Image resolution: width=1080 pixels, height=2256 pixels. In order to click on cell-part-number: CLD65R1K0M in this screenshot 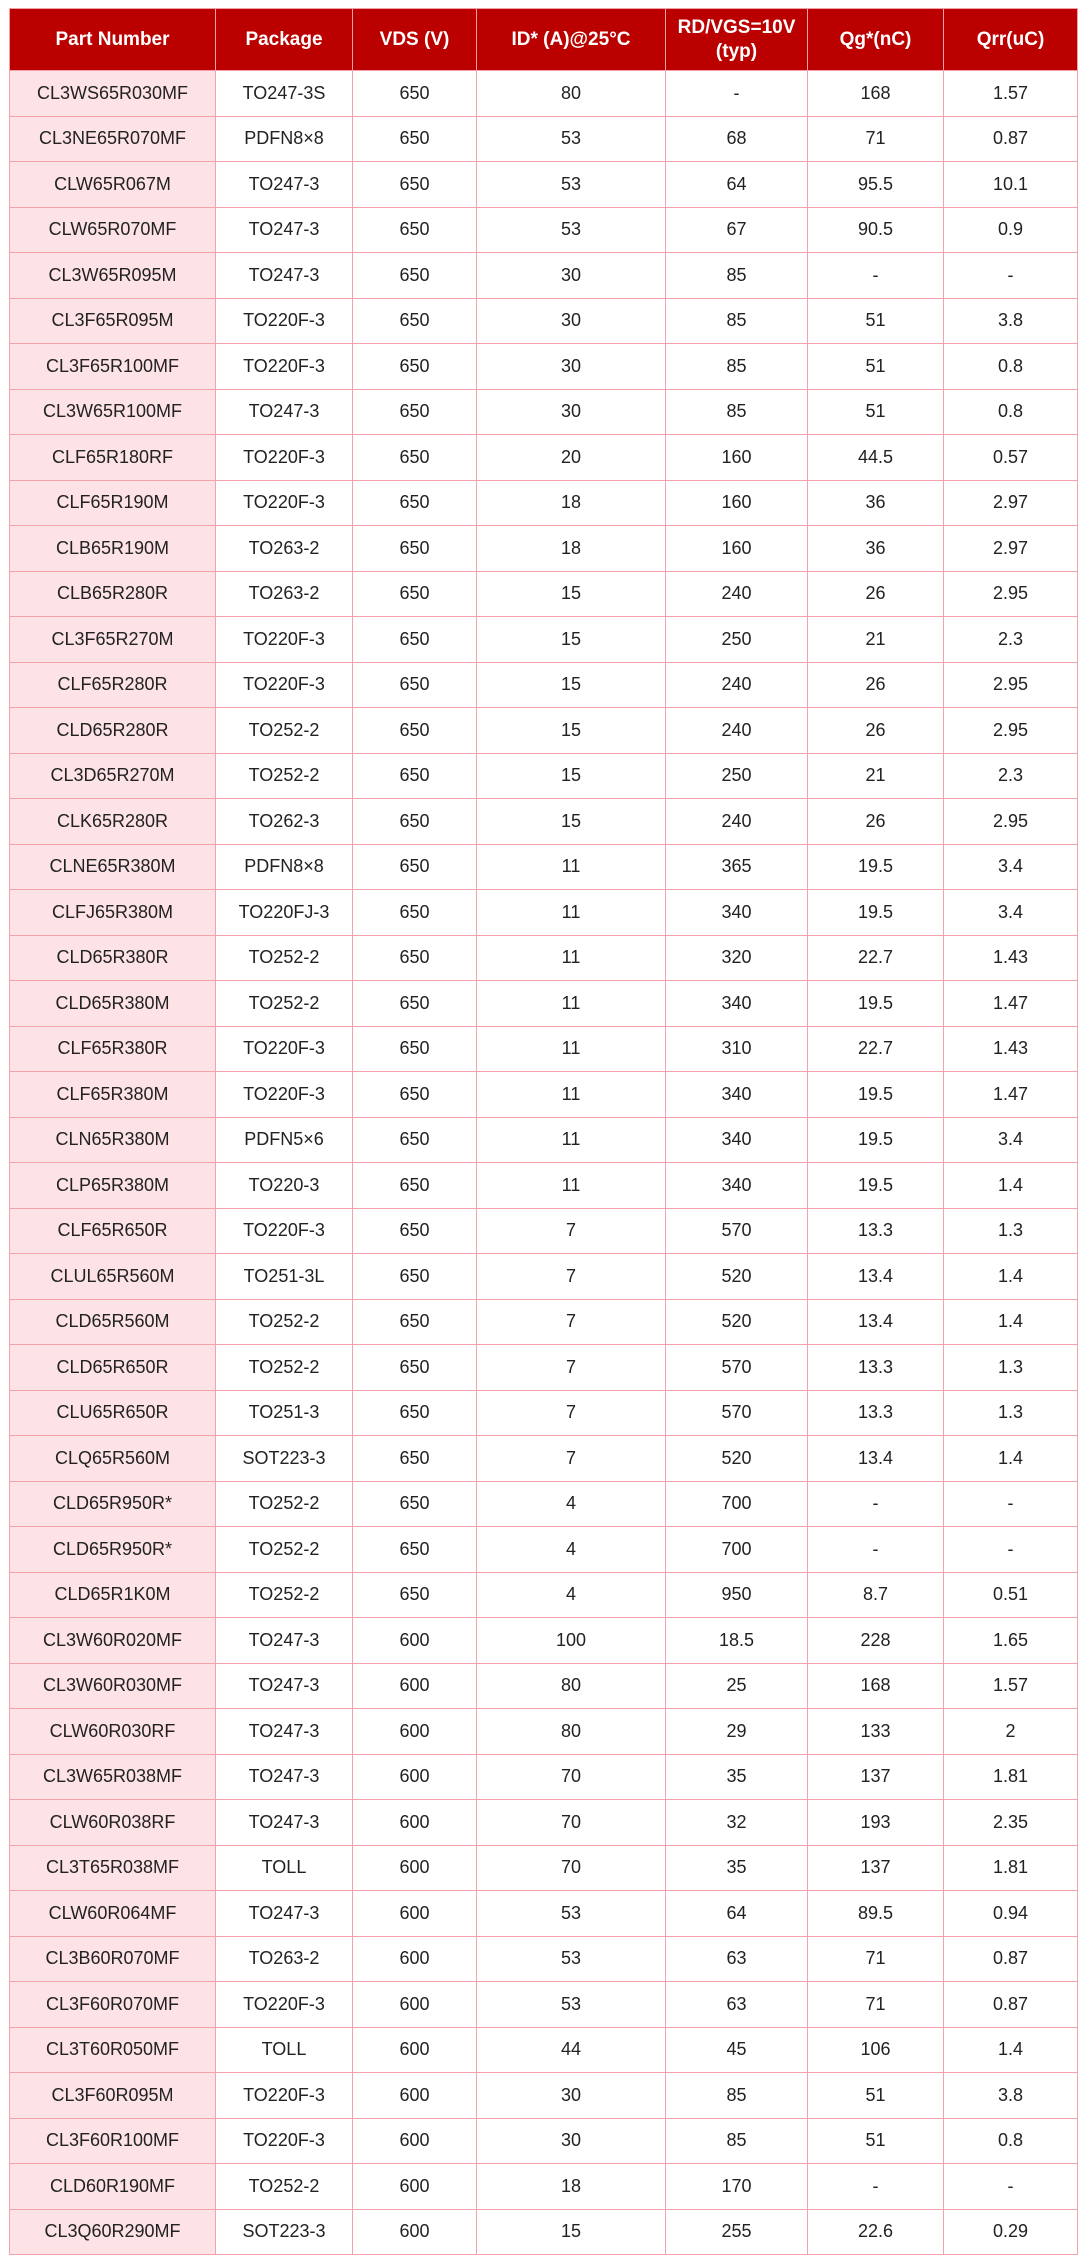, I will do `click(112, 1594)`.